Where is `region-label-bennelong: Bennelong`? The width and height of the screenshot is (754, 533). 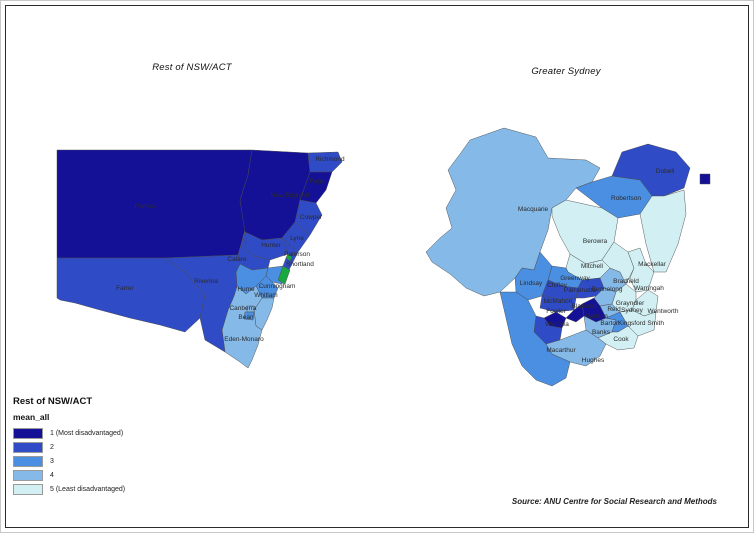 region-label-bennelong: Bennelong is located at coordinates (606, 289).